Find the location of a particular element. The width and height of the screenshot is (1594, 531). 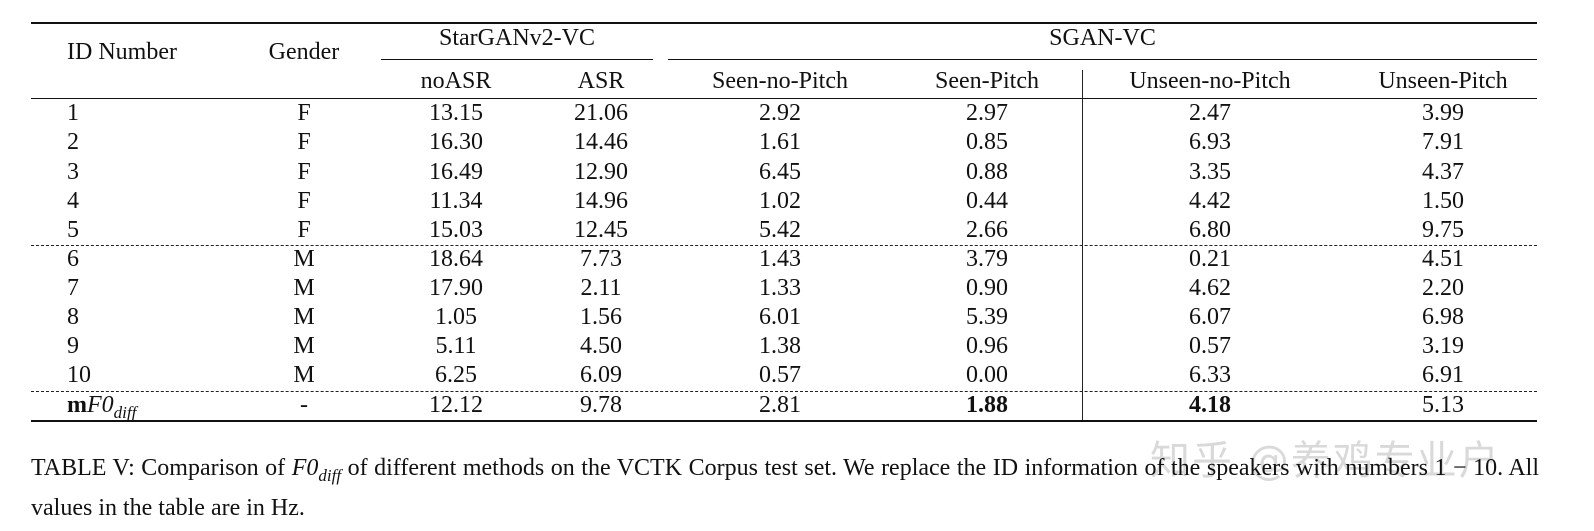

row-value: 1.02 is located at coordinates (780, 201).